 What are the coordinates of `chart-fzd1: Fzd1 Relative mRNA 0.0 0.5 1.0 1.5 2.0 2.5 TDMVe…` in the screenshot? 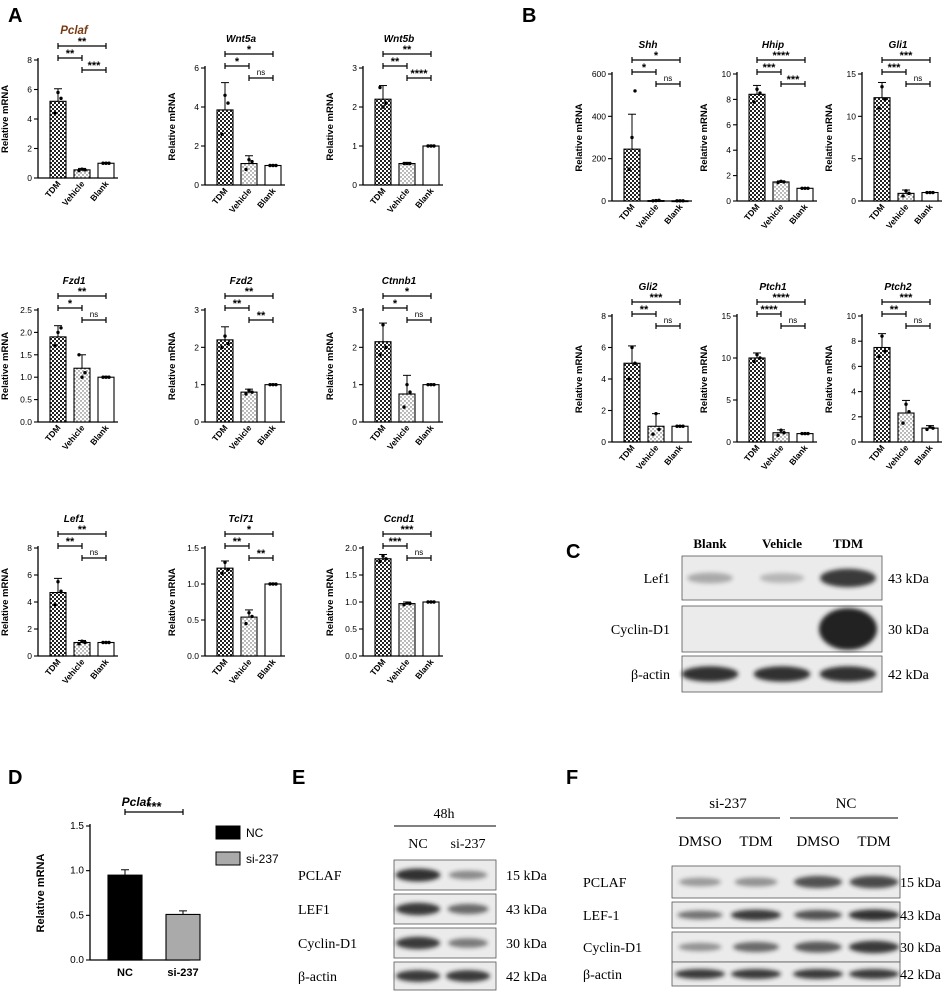 It's located at (59, 364).